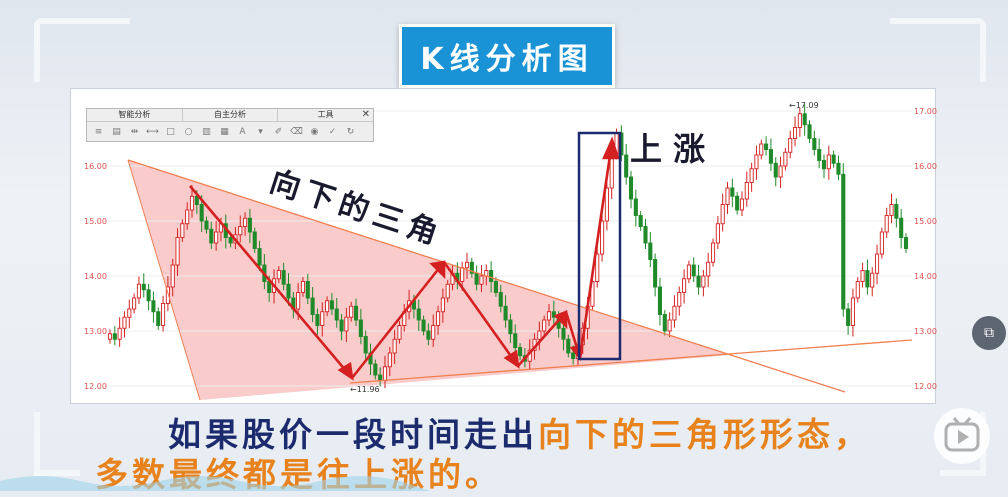 The width and height of the screenshot is (1008, 497). Describe the element at coordinates (98, 131) in the screenshot. I see `toolbar-tool-icon: ≡` at that location.